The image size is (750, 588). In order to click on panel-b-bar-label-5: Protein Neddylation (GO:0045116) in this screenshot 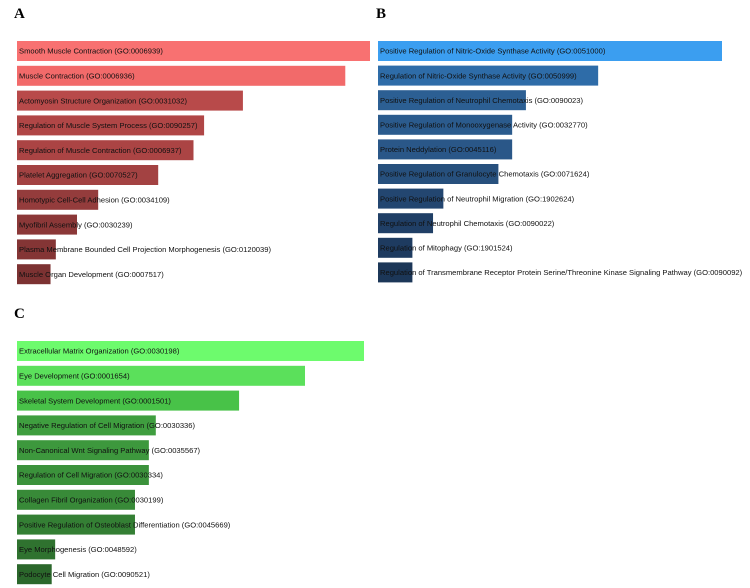, I will do `click(438, 149)`.